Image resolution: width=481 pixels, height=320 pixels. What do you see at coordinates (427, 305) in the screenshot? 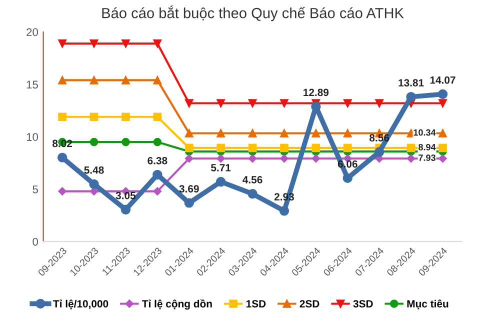
I see `legend-label: Mục tiêu` at bounding box center [427, 305].